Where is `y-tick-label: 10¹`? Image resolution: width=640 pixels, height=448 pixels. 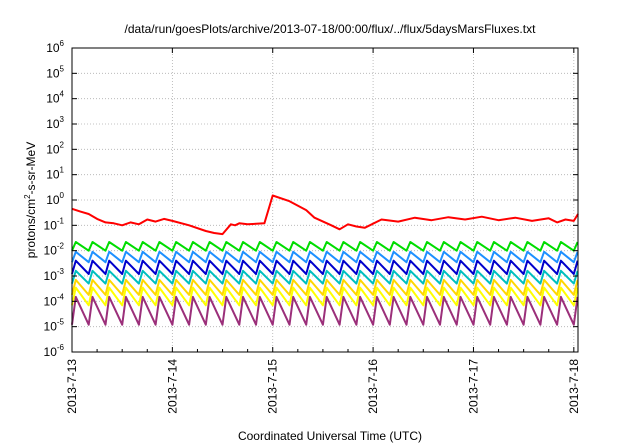 y-tick-label: 10¹ is located at coordinates (55, 174).